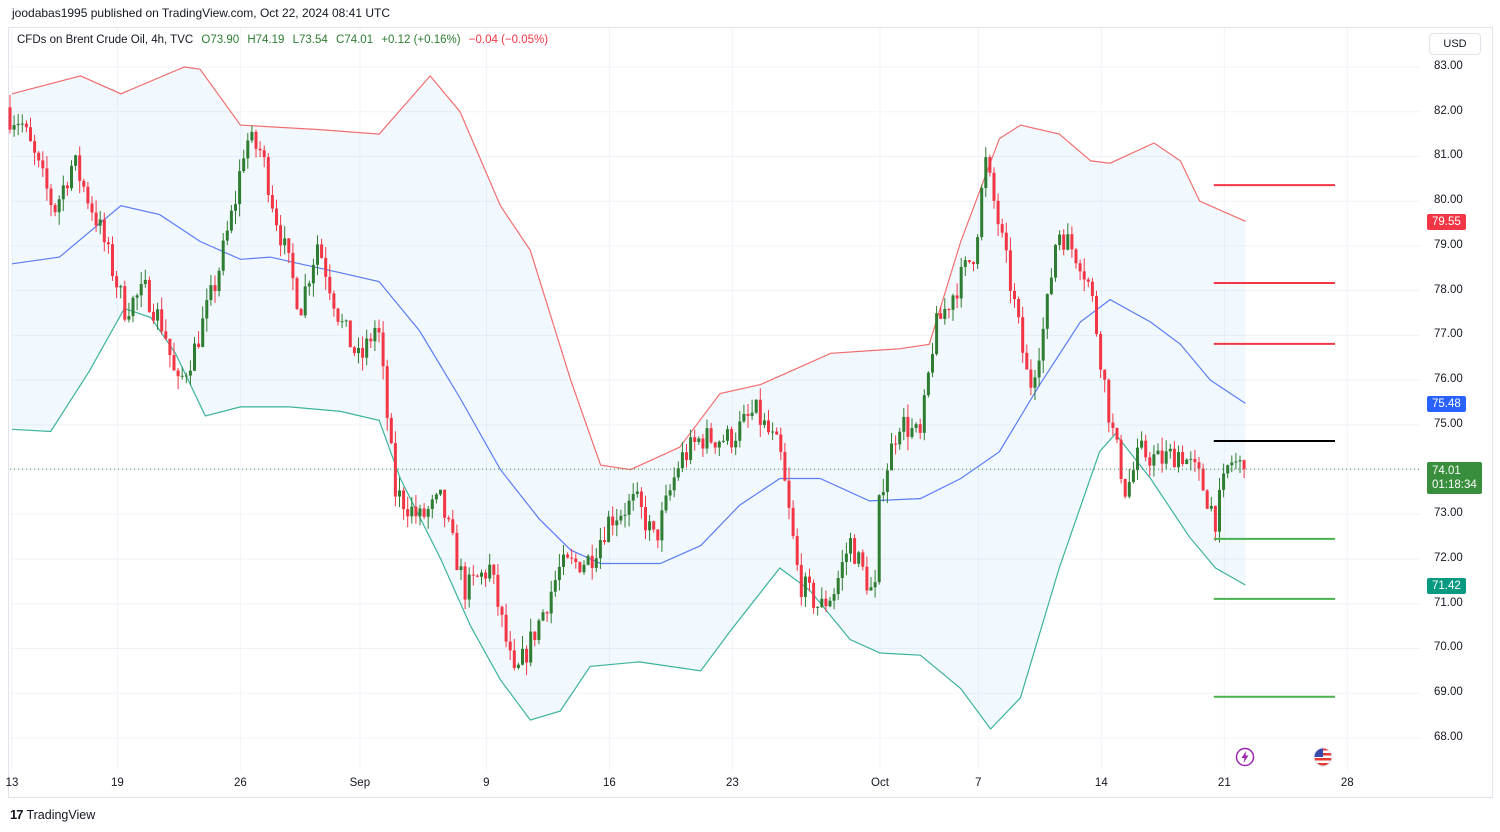 Image resolution: width=1500 pixels, height=832 pixels. I want to click on logo-text: TradingView, so click(61, 814).